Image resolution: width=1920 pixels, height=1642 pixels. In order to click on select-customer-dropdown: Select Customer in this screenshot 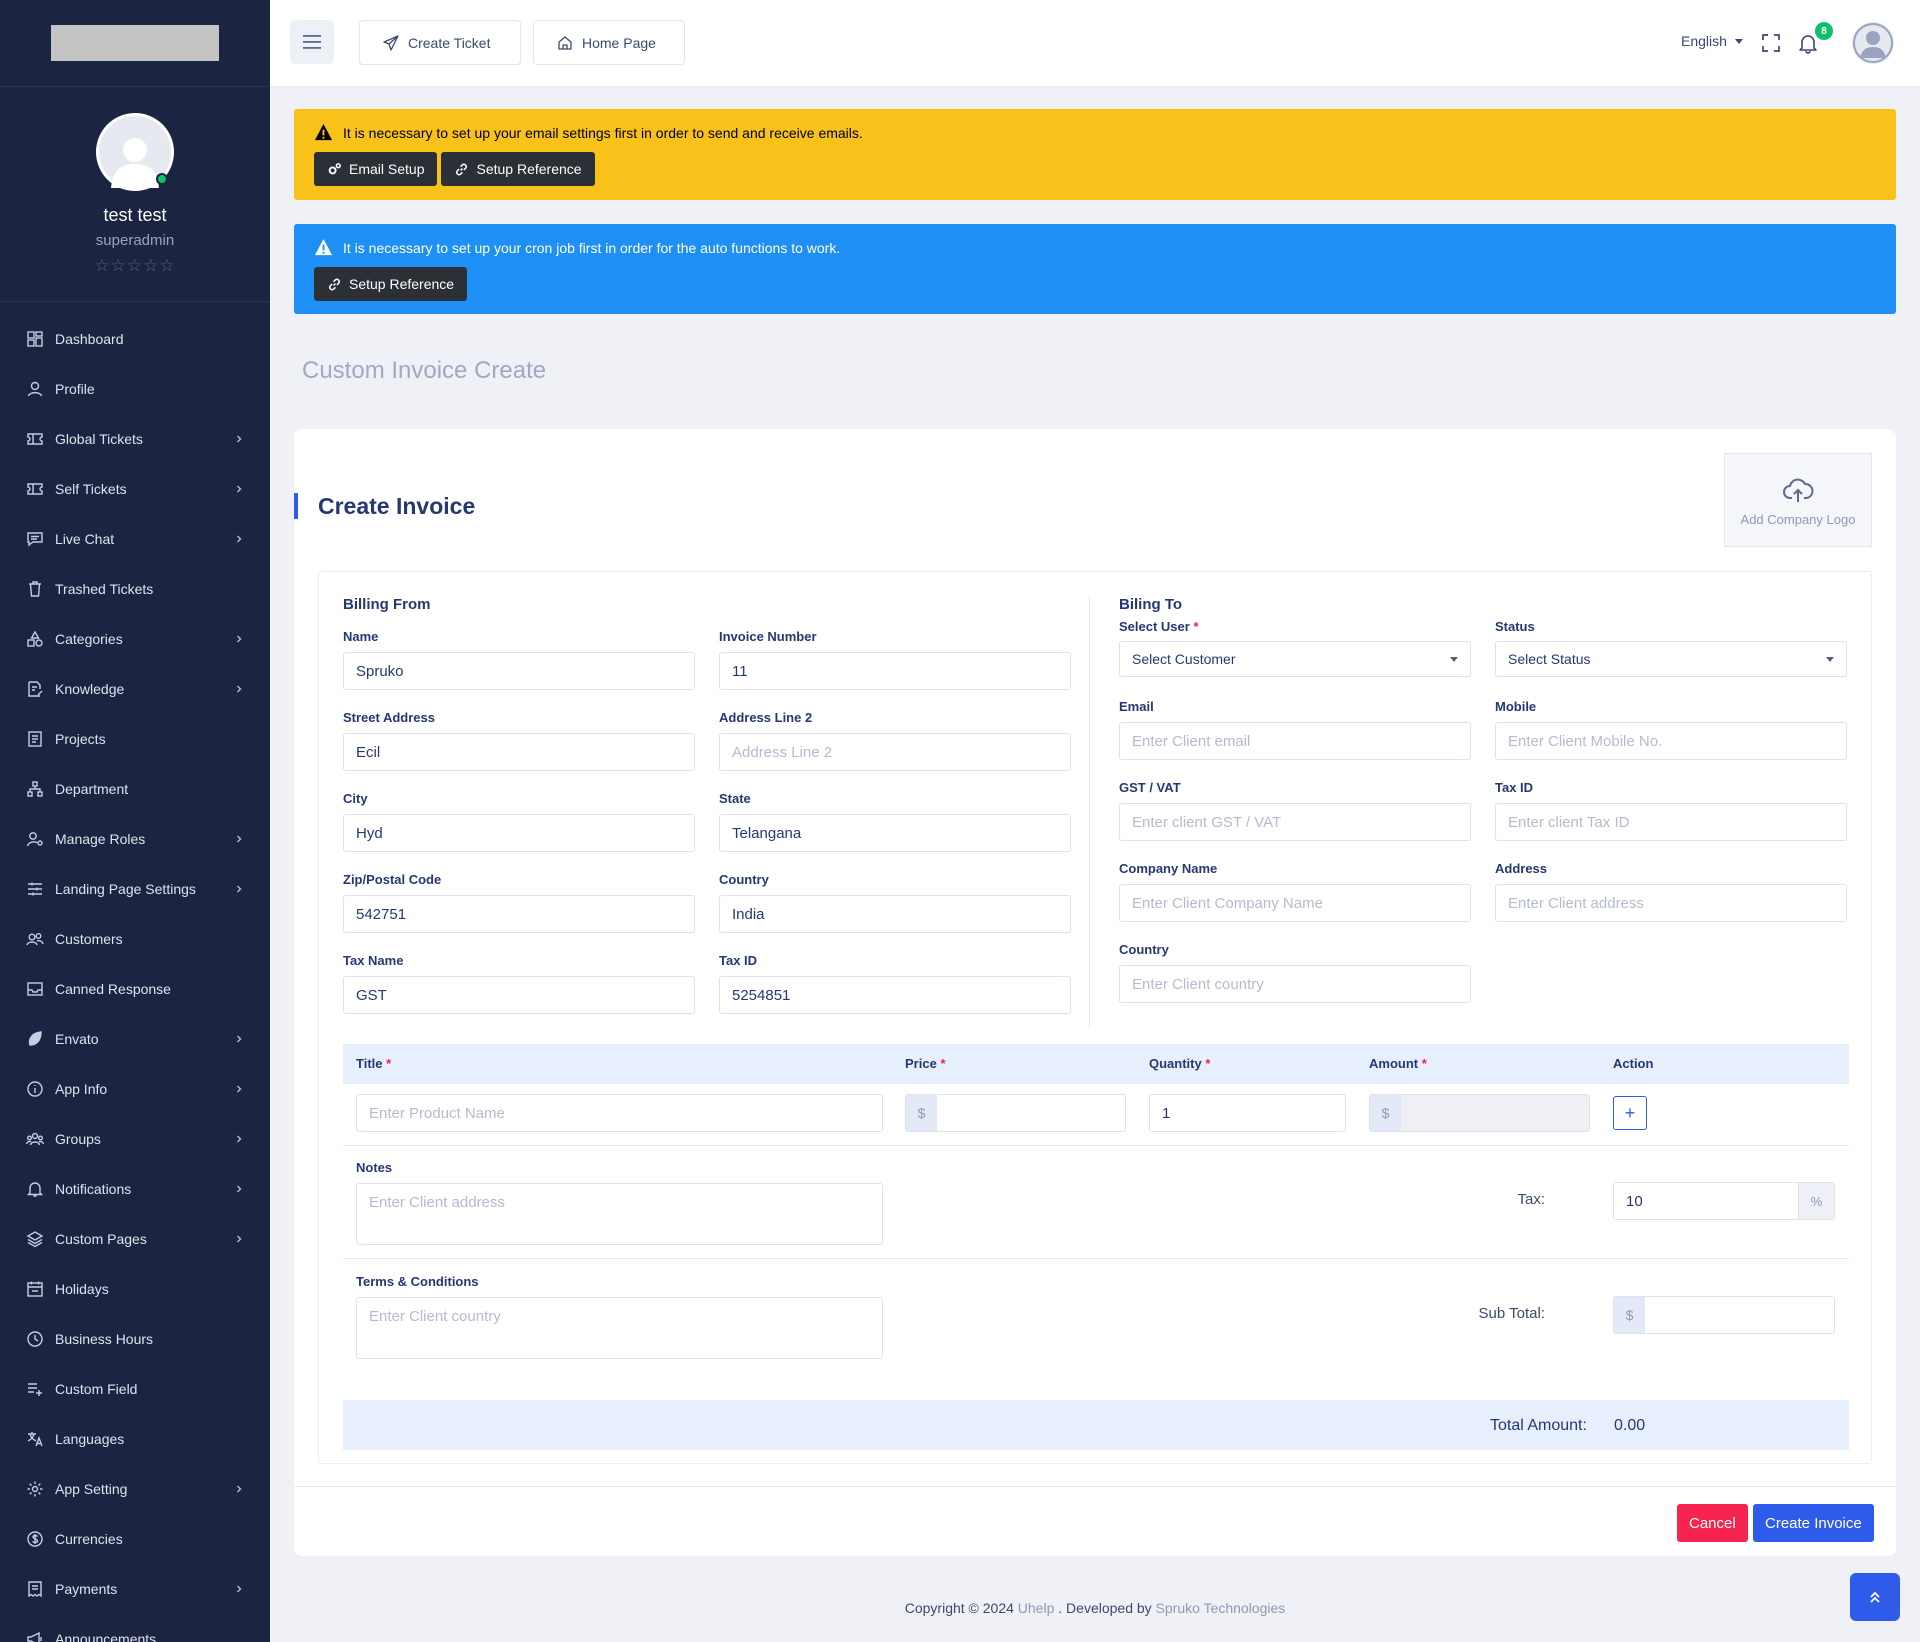, I will do `click(1295, 659)`.